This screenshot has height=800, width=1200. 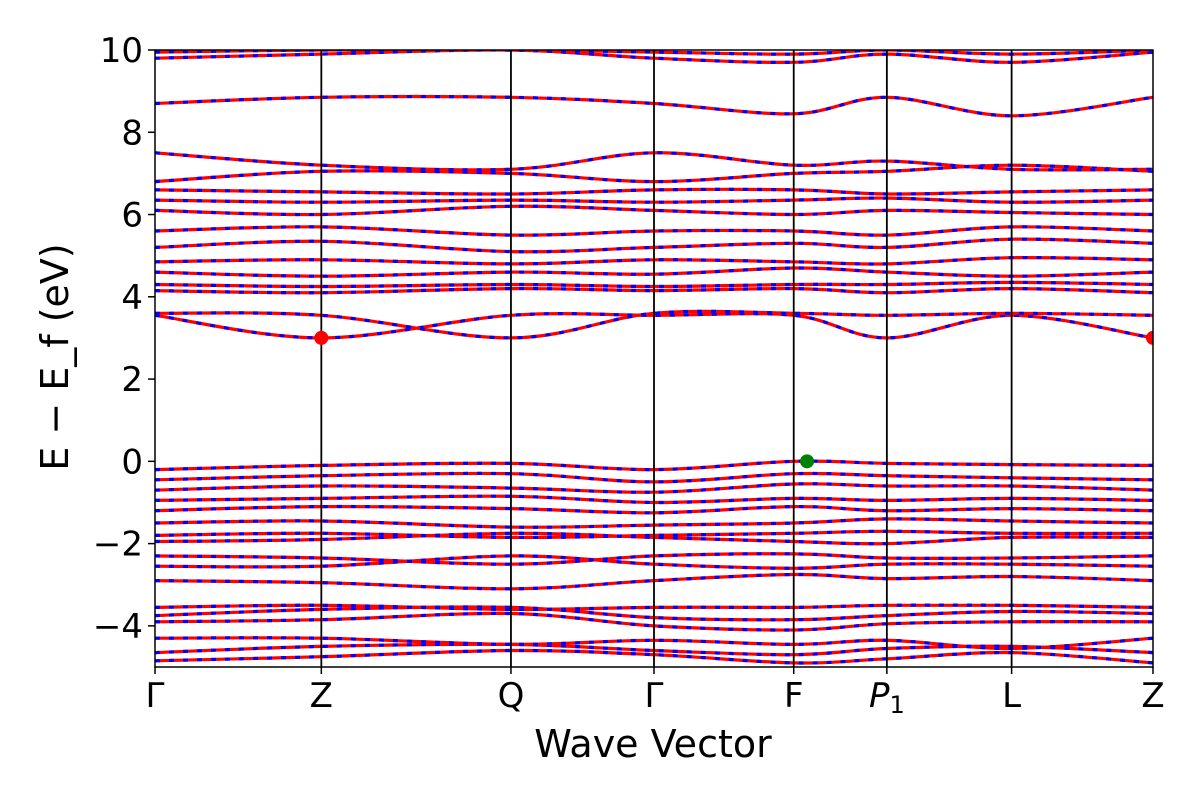 What do you see at coordinates (132, 298) in the screenshot?
I see `y-tick-label: 4` at bounding box center [132, 298].